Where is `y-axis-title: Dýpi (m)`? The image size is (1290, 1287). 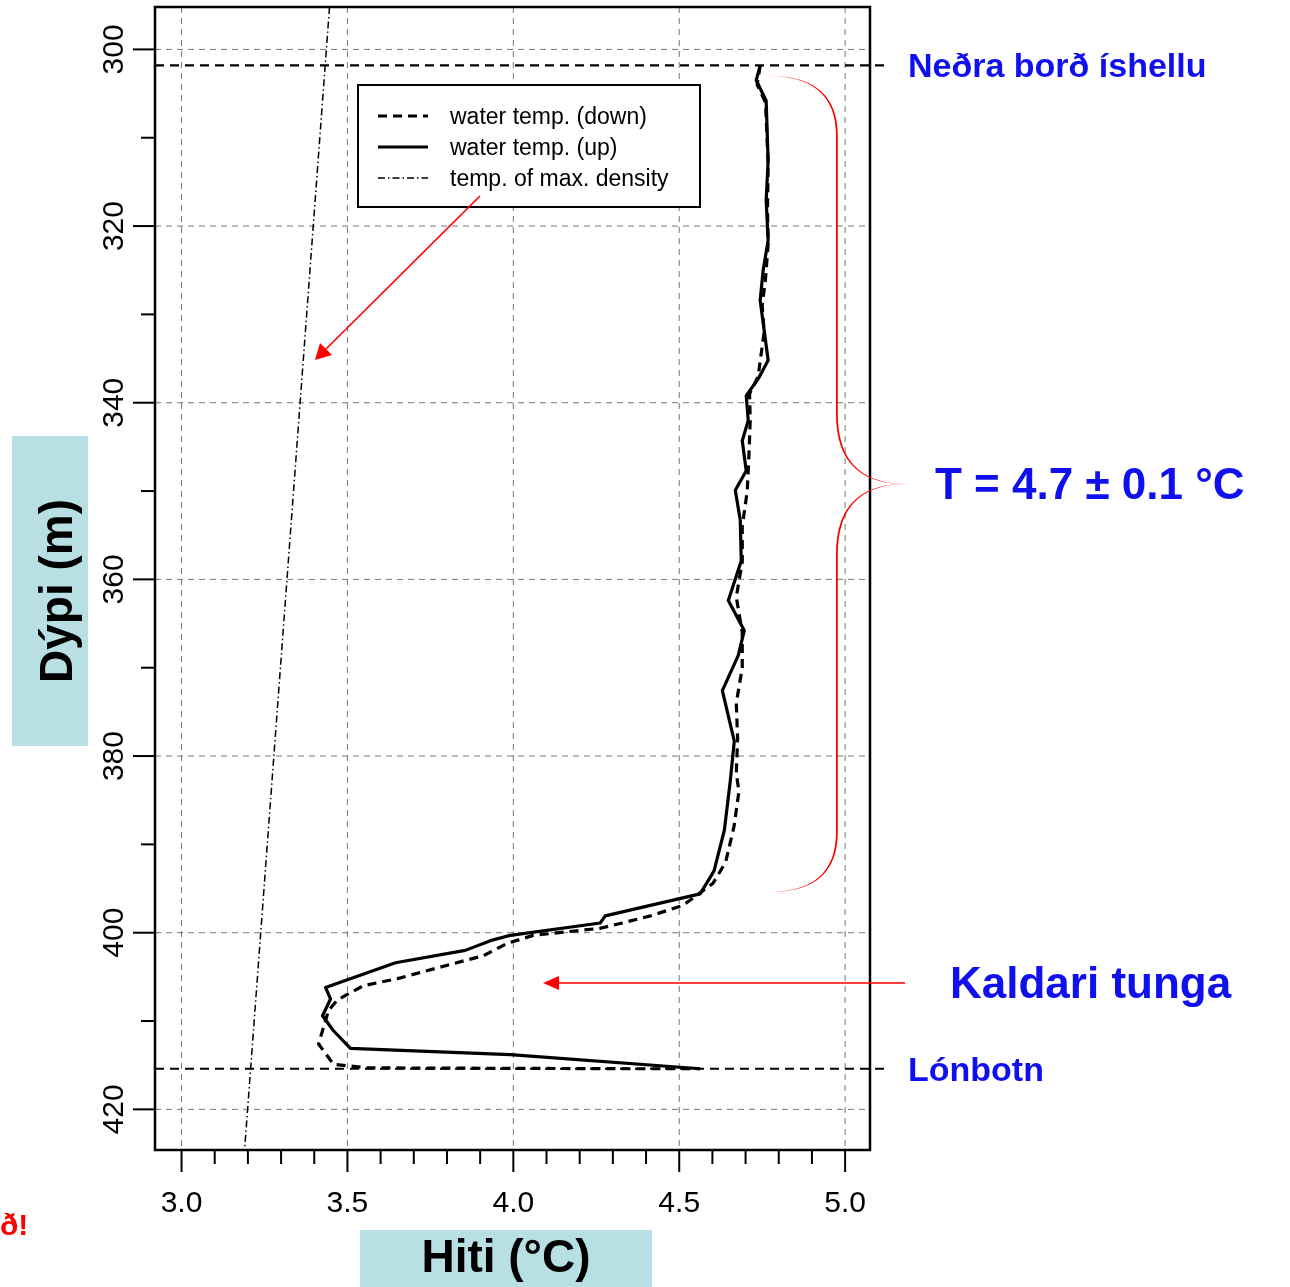
y-axis-title: Dýpi (m) is located at coordinates (56, 591).